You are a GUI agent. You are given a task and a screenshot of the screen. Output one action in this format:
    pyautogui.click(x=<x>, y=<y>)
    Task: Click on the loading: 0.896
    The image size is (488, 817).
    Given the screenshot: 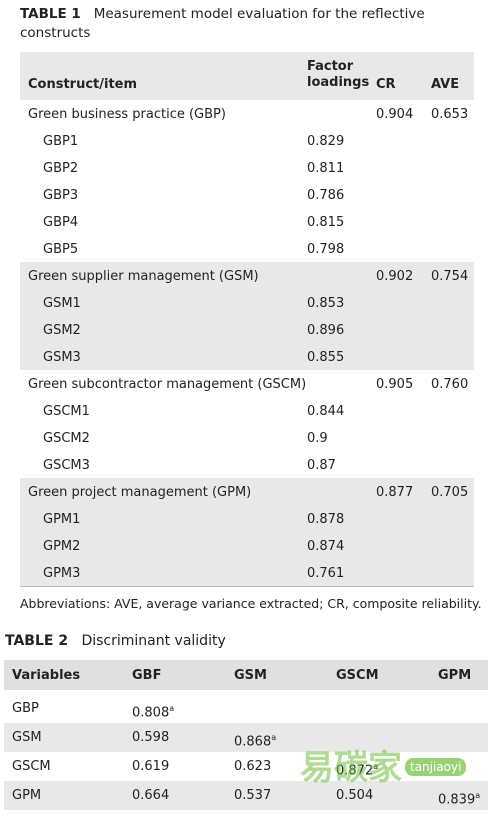 What is the action you would take?
    pyautogui.click(x=326, y=330)
    